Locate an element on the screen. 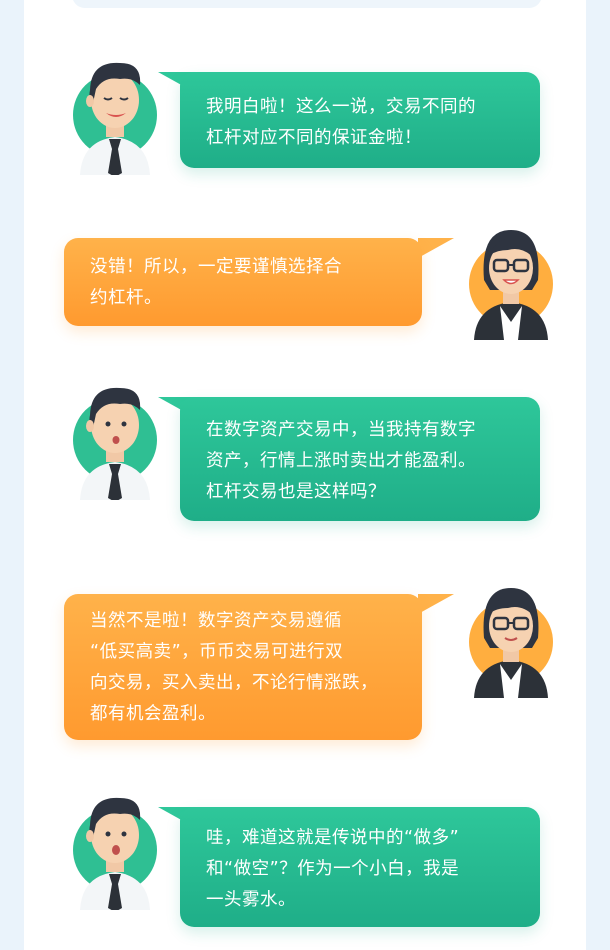 This screenshot has width=610, height=950. woman-message-bubble: 没错！所以，一定要谨慎选择合 约杠杆。 is located at coordinates (243, 282).